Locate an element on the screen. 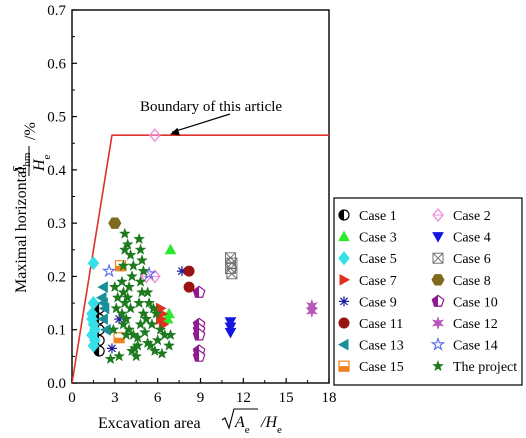  x-axis-label-sqrt-term: Ae is located at coordinates (242, 425).